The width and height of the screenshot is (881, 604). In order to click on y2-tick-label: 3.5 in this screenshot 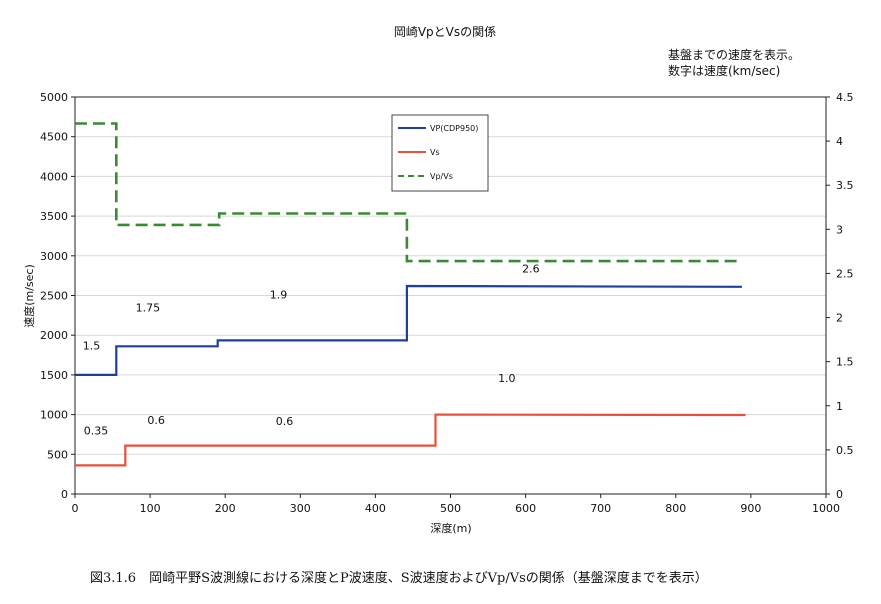, I will do `click(845, 185)`.